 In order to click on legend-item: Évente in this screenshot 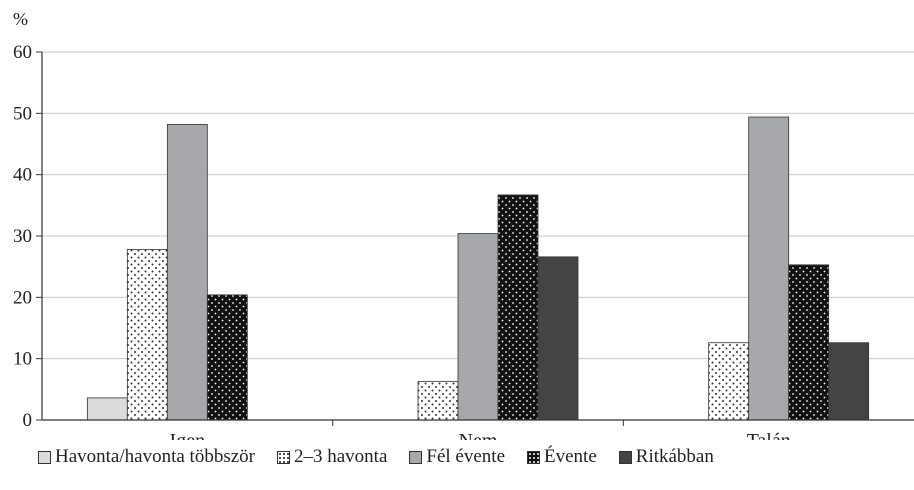, I will do `click(562, 457)`.